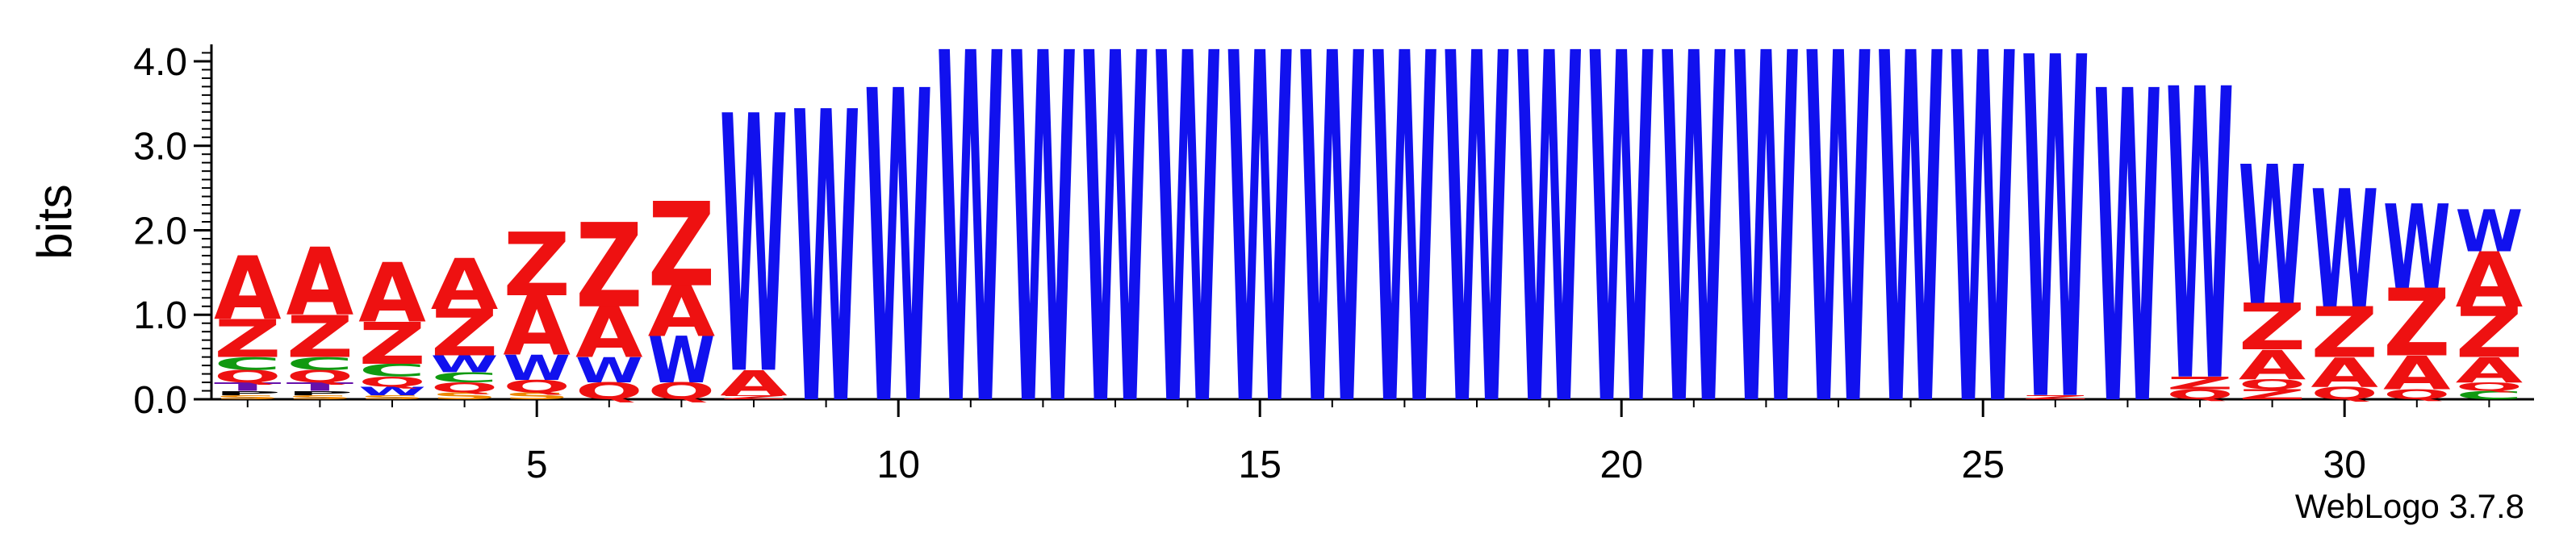 This screenshot has height=538, width=2576. What do you see at coordinates (1983, 465) in the screenshot?
I see `x-tick-label: 25` at bounding box center [1983, 465].